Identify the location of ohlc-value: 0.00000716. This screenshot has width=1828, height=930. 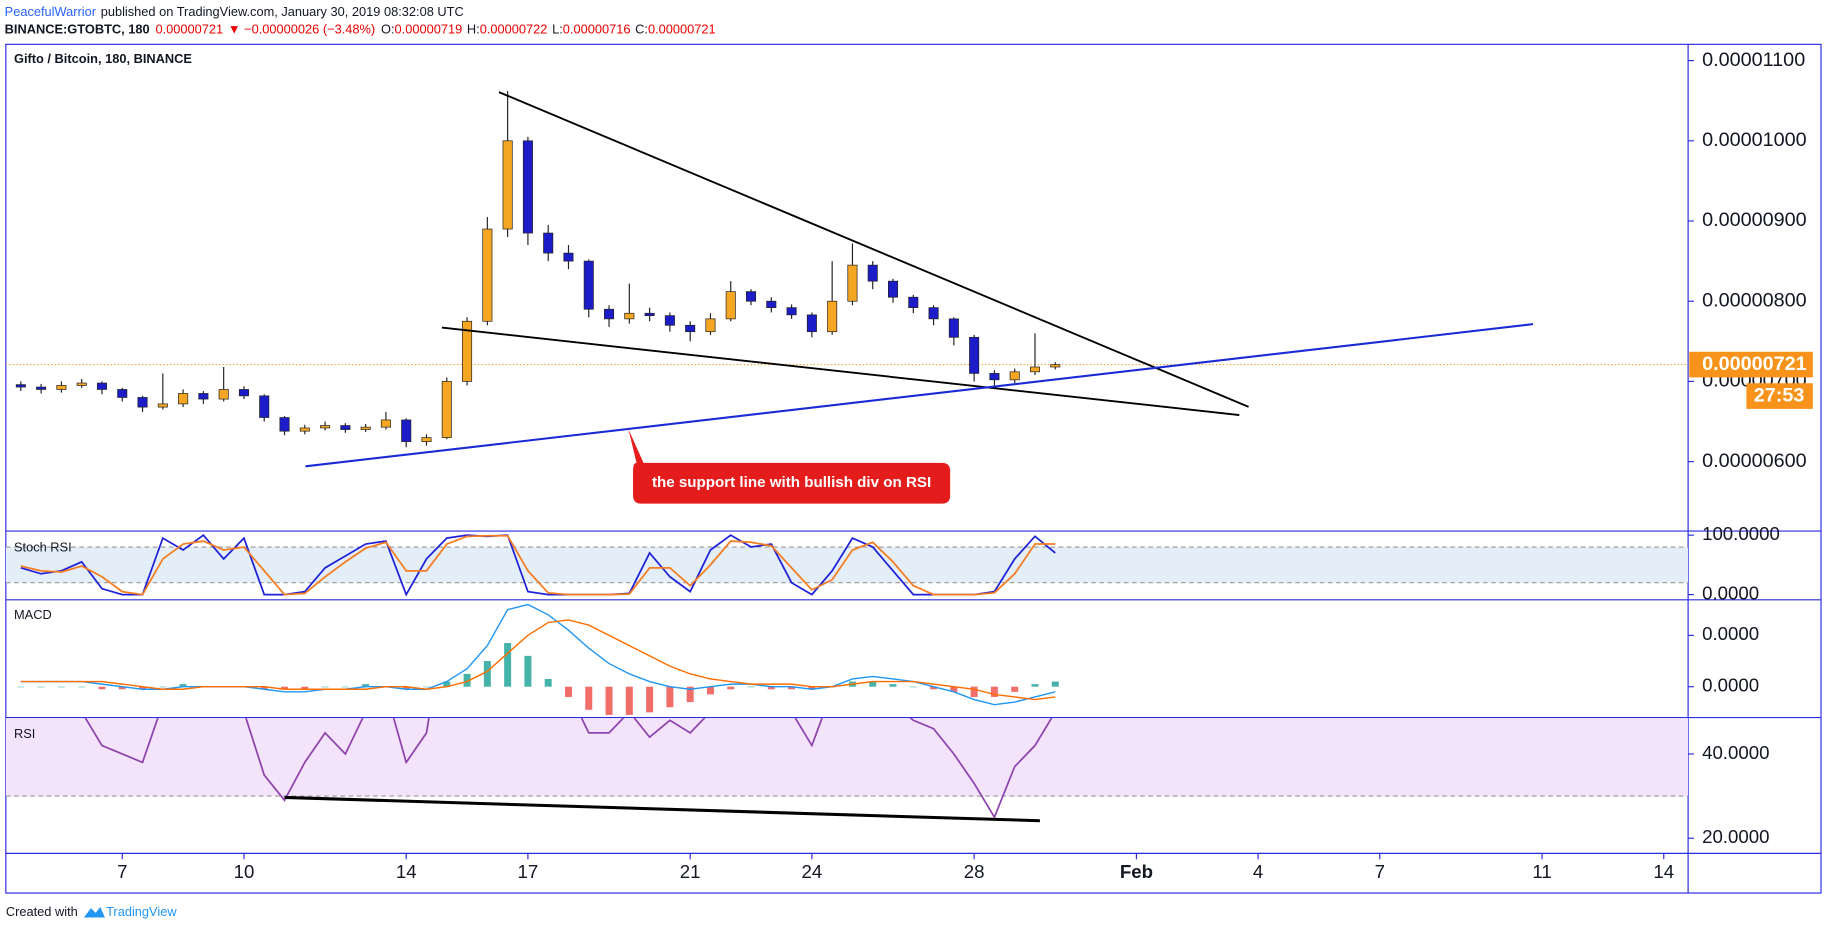
(597, 29).